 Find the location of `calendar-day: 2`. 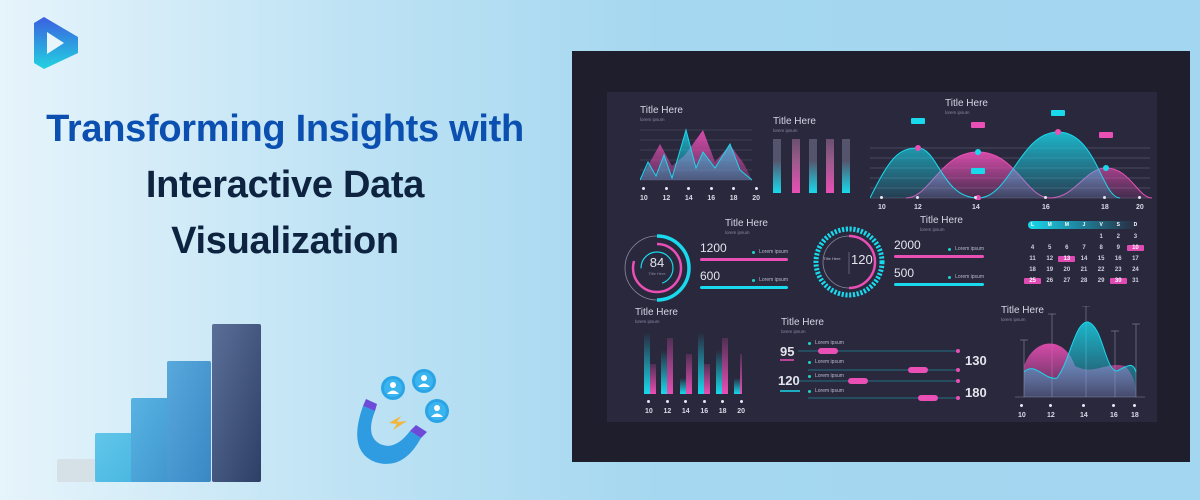

calendar-day: 2 is located at coordinates (1118, 237).